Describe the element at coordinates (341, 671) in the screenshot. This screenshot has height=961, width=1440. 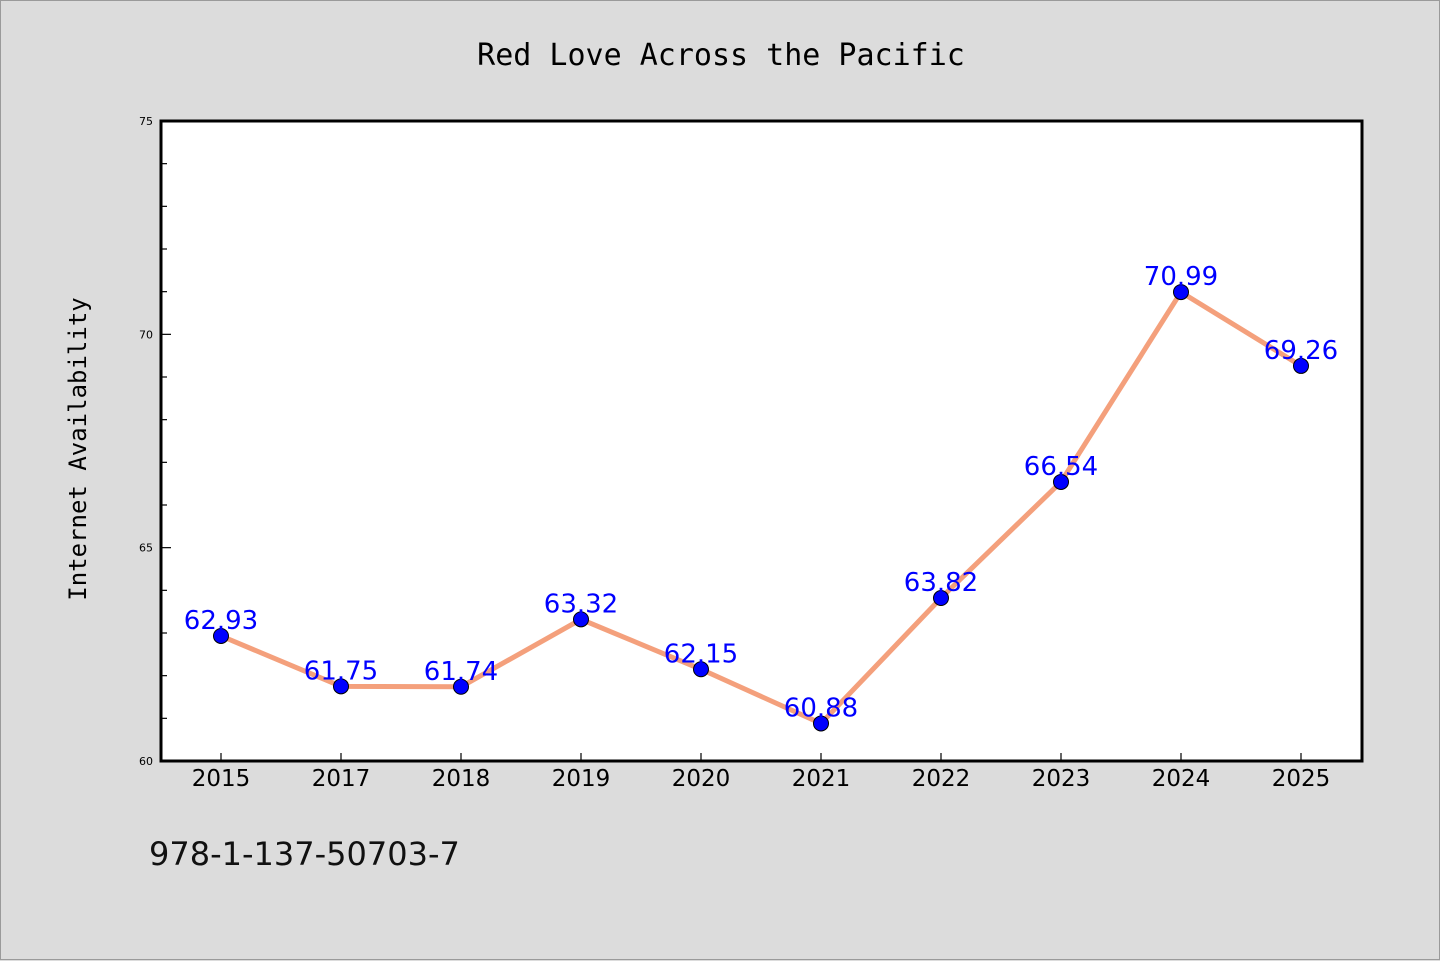
I see `data-label: 61.75` at that location.